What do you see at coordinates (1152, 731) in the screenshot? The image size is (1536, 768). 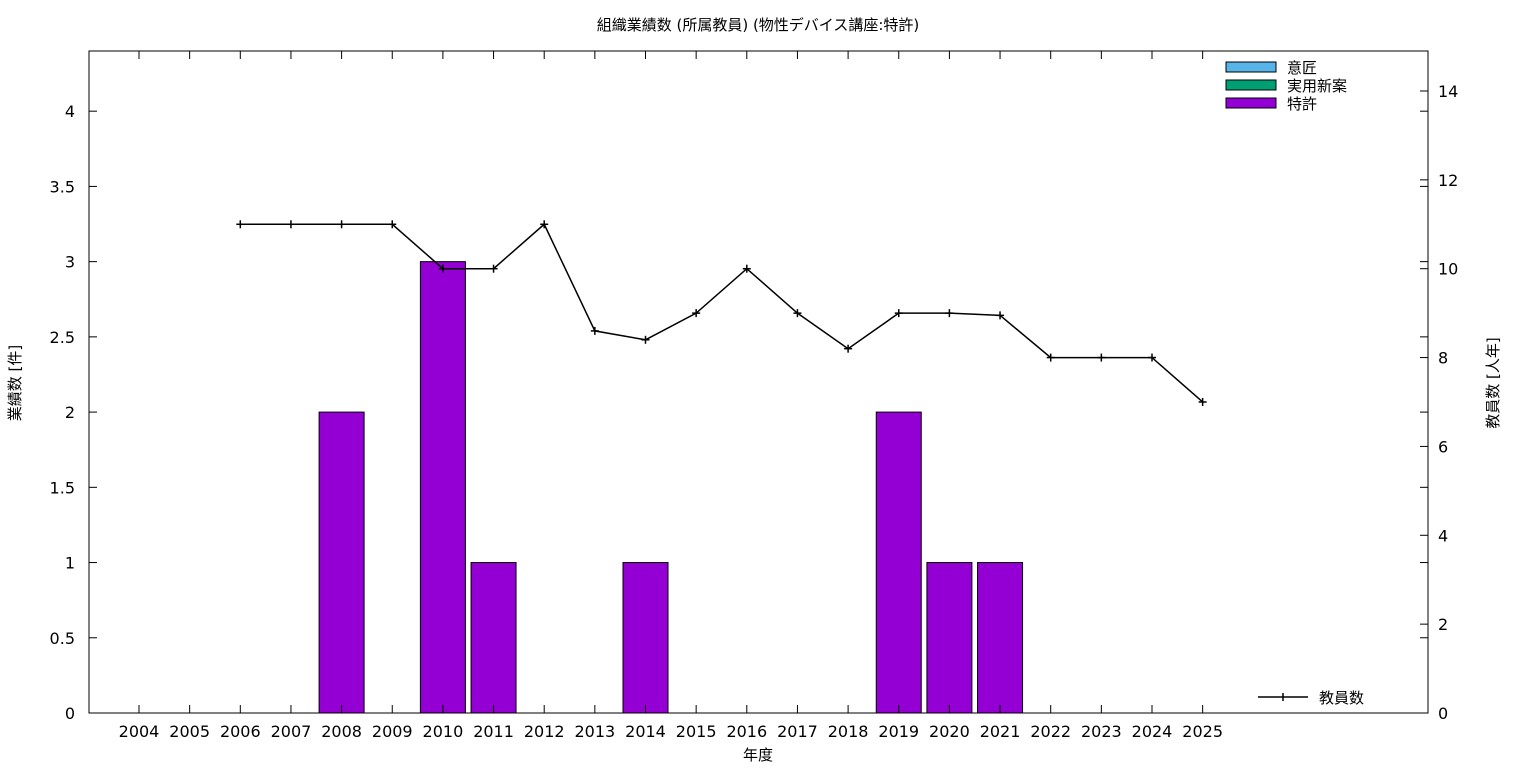 I see `x-tick-label: 2024` at bounding box center [1152, 731].